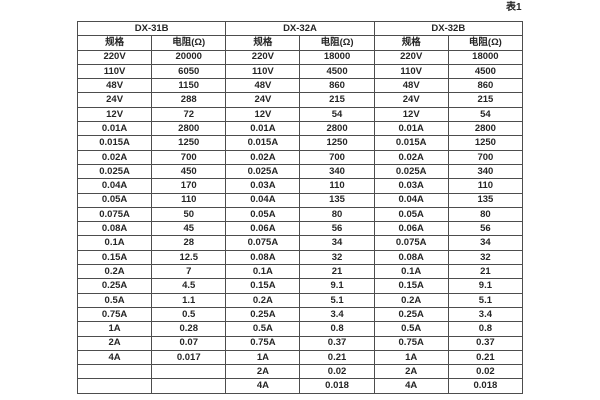 The height and width of the screenshot is (400, 600). I want to click on resistance-cell: 0.37, so click(337, 343).